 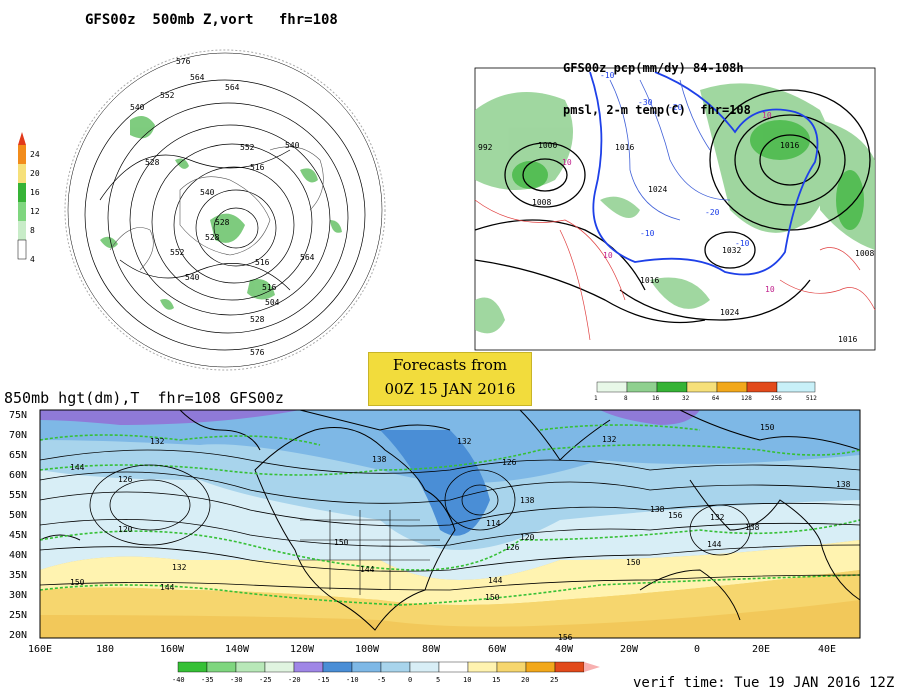 I want to click on colorbar-label: 20, so click(x=525, y=680).